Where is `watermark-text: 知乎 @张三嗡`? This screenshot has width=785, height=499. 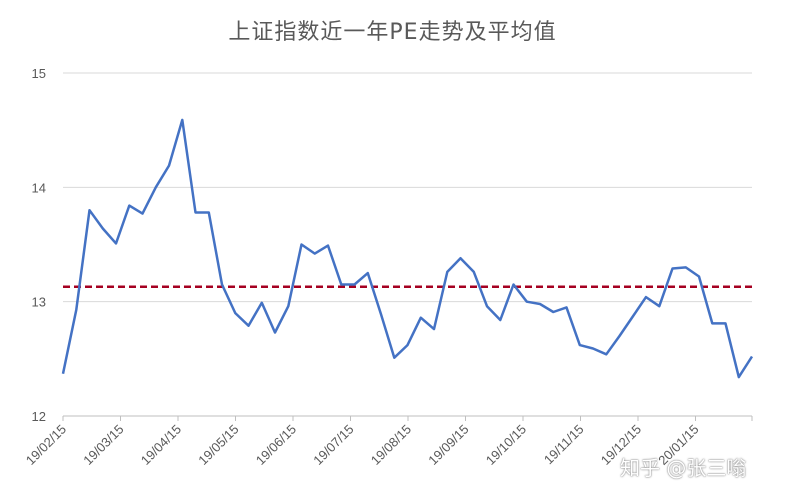 watermark-text: 知乎 @张三嗡 is located at coordinates (683, 468).